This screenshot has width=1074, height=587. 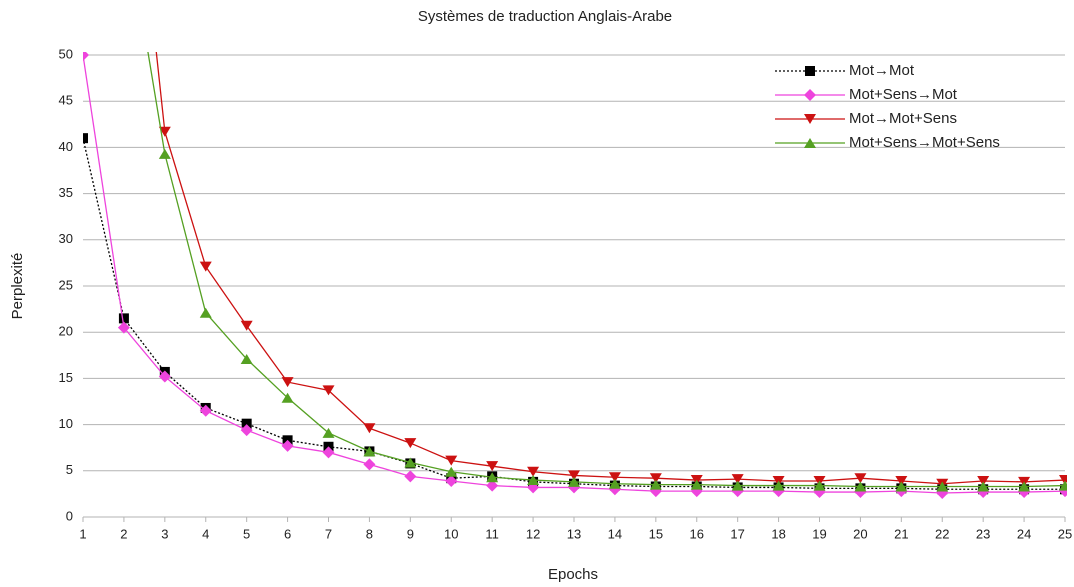 I want to click on y-tick-label: 45, so click(x=66, y=100).